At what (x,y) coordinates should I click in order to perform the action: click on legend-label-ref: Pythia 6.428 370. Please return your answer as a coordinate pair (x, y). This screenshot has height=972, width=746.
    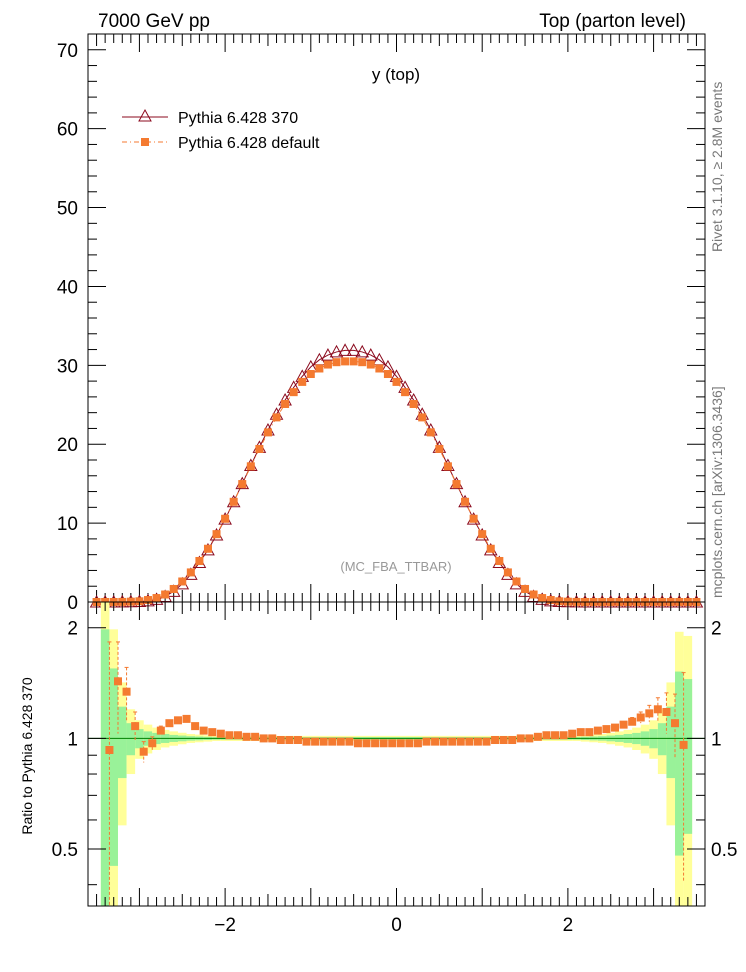
    Looking at the image, I should click on (238, 118).